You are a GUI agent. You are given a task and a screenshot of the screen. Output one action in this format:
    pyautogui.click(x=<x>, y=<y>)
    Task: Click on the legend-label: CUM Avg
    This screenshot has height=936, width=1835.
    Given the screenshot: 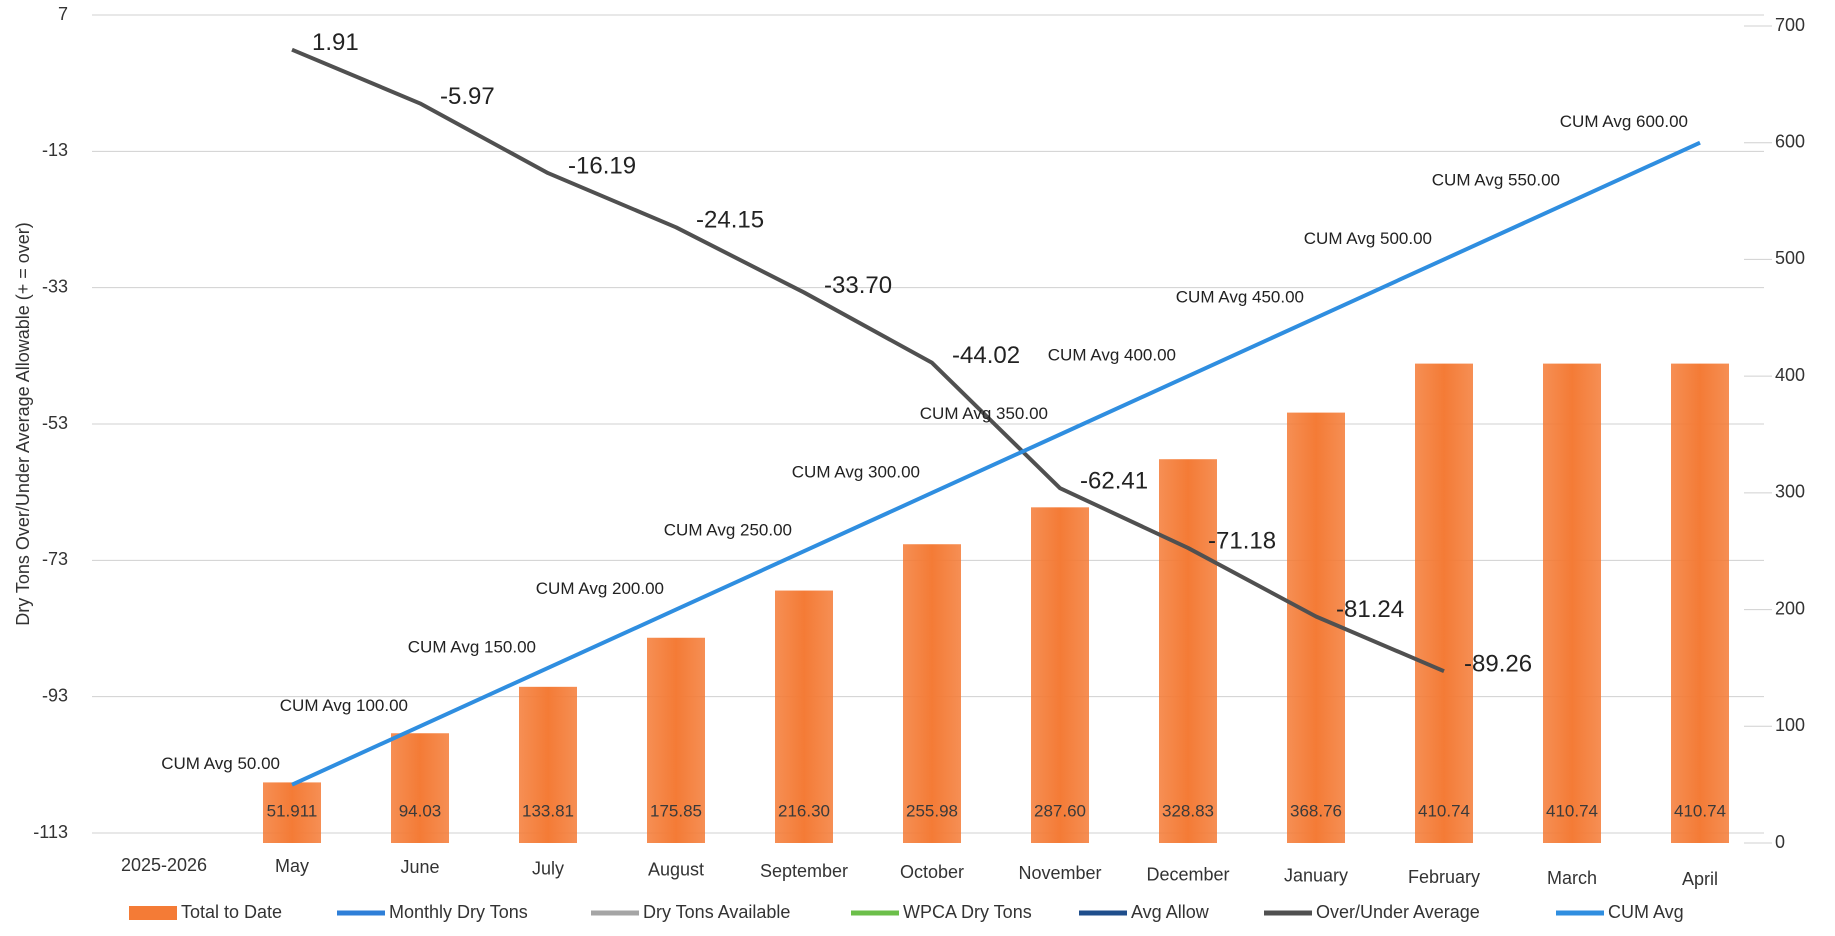 What is the action you would take?
    pyautogui.click(x=1646, y=912)
    